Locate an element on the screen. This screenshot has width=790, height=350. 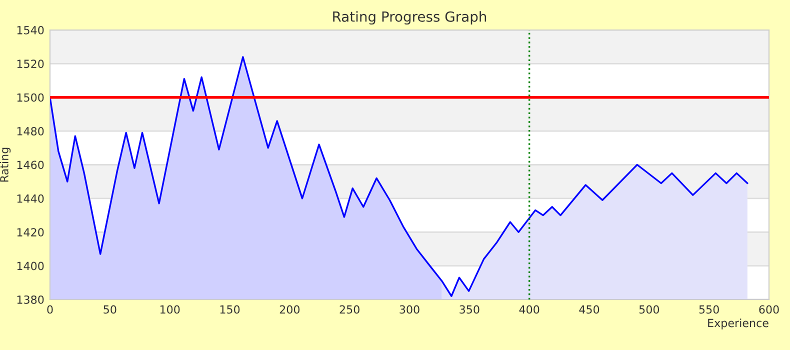
y-axis-title: Rating is located at coordinates (5, 165).